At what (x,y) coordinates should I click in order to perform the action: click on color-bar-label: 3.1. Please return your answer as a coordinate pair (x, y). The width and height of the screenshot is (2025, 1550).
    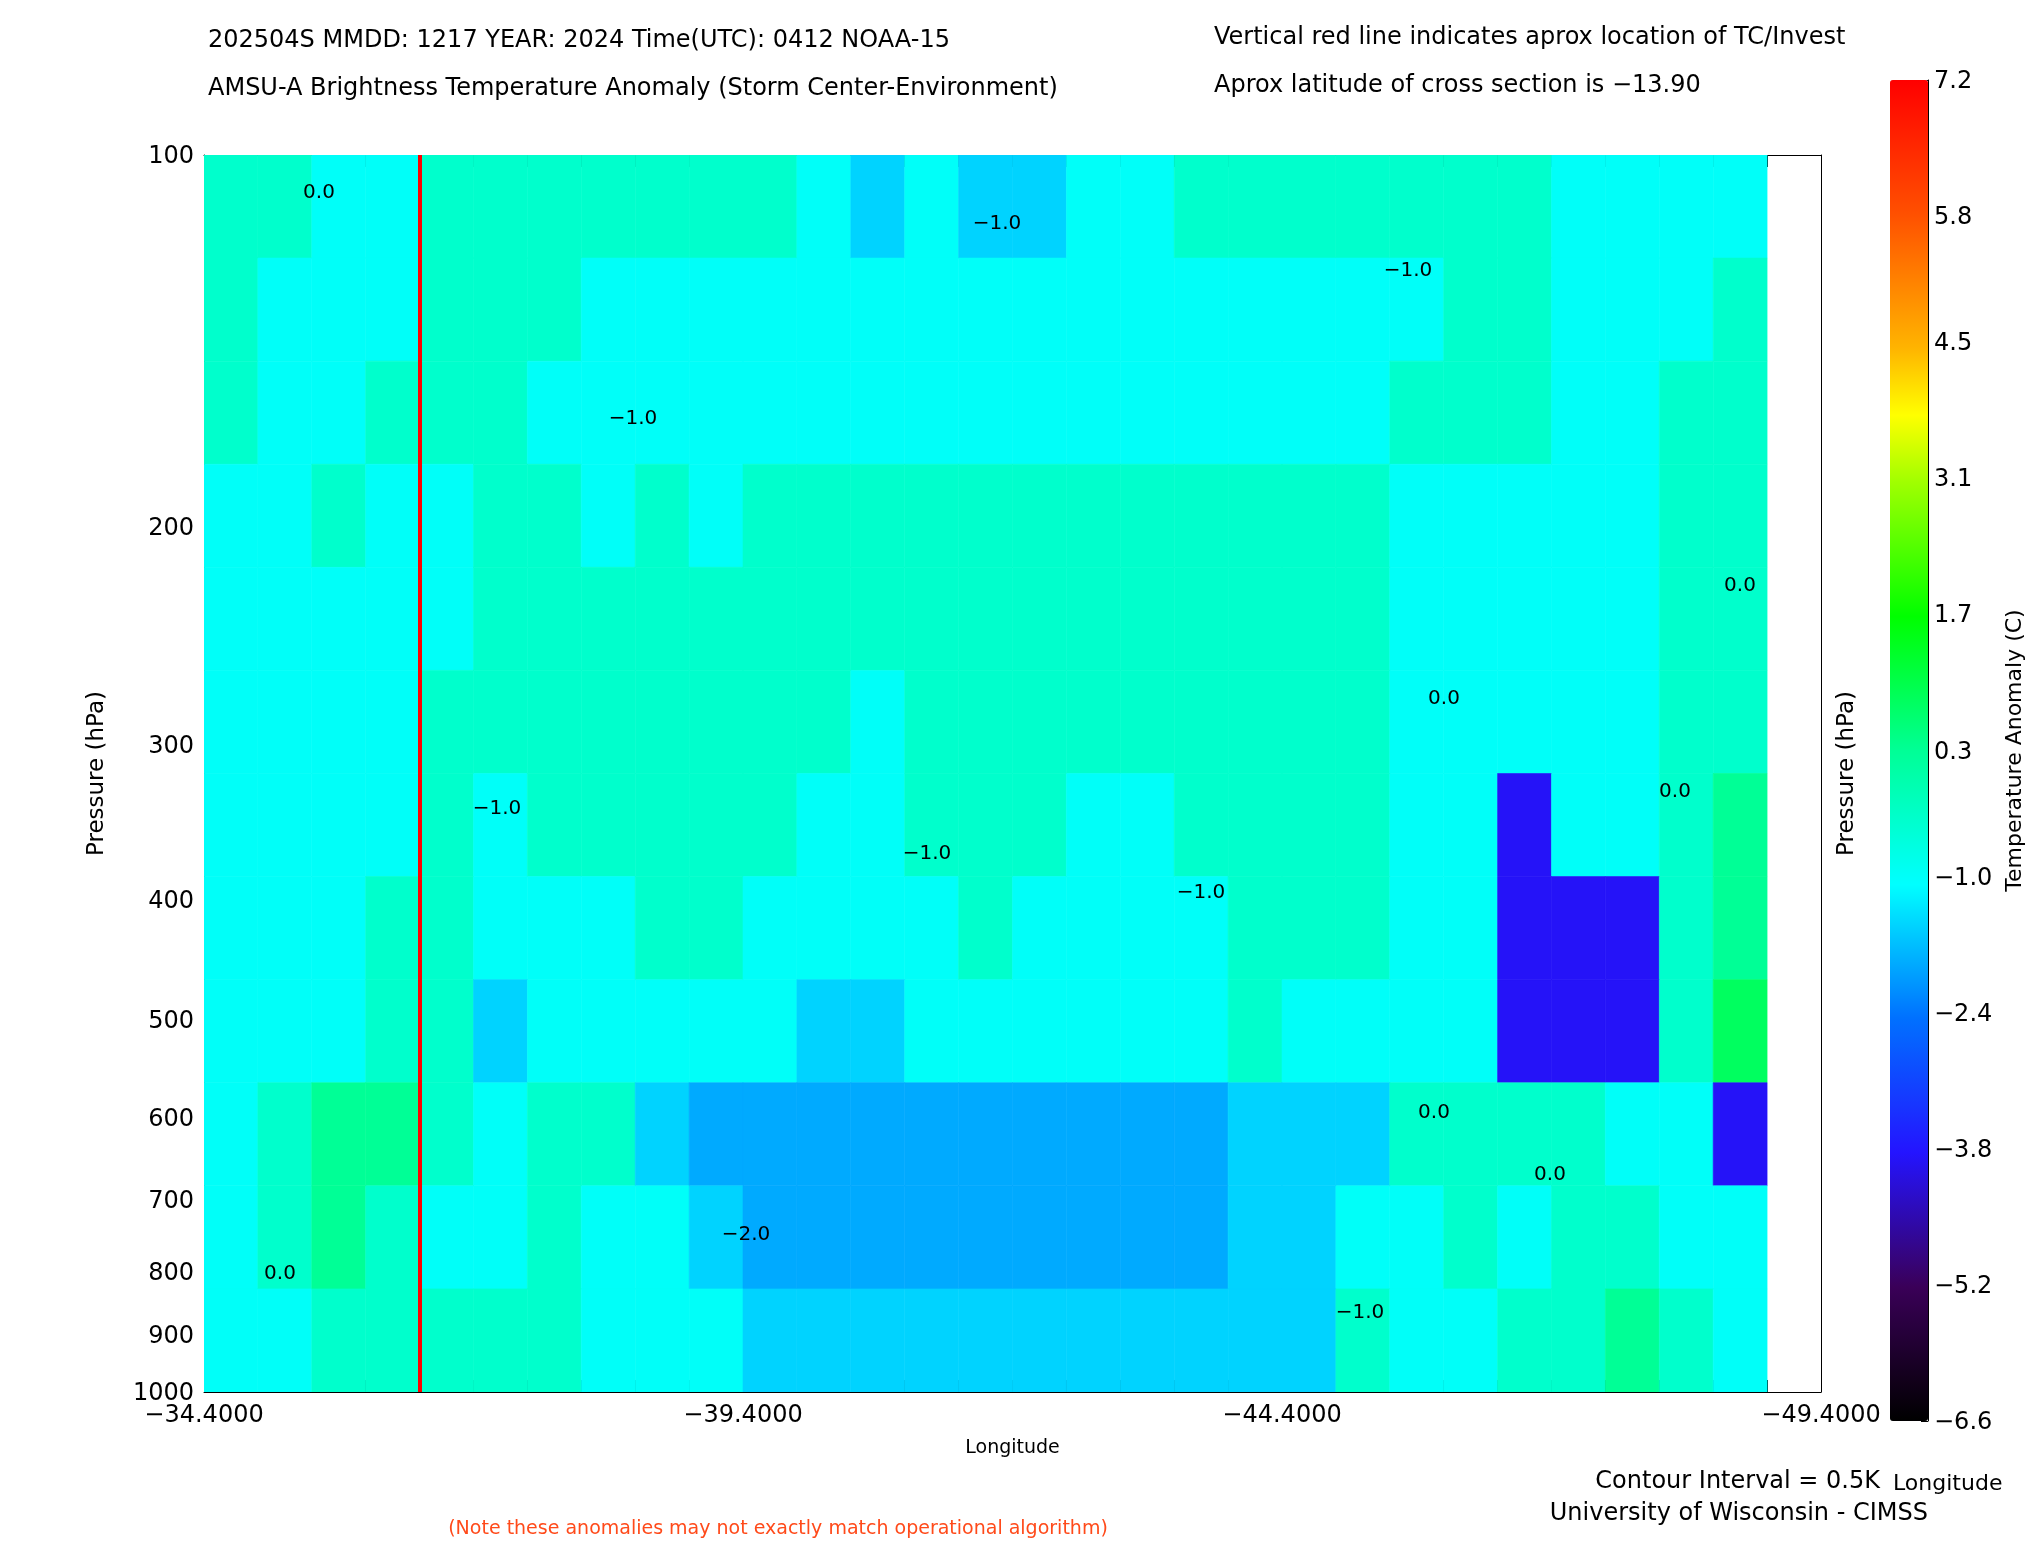
    Looking at the image, I should click on (1953, 478).